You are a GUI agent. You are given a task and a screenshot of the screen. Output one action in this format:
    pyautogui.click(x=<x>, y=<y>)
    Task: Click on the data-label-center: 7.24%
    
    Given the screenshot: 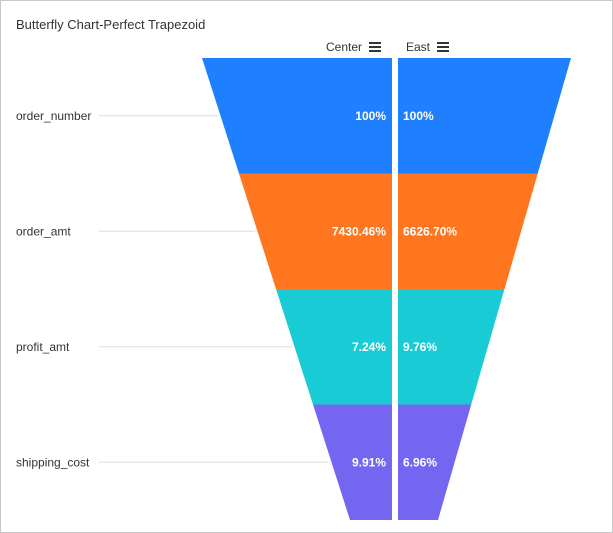 What is the action you would take?
    pyautogui.click(x=369, y=347)
    